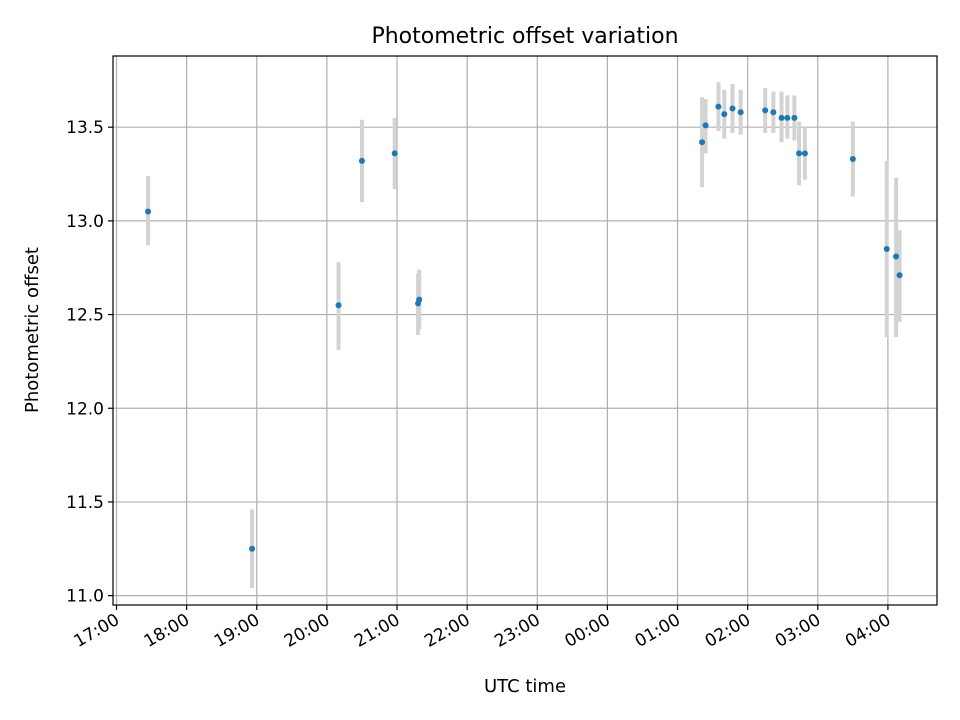  What do you see at coordinates (307, 631) in the screenshot?
I see `x-tick-label: 20:00` at bounding box center [307, 631].